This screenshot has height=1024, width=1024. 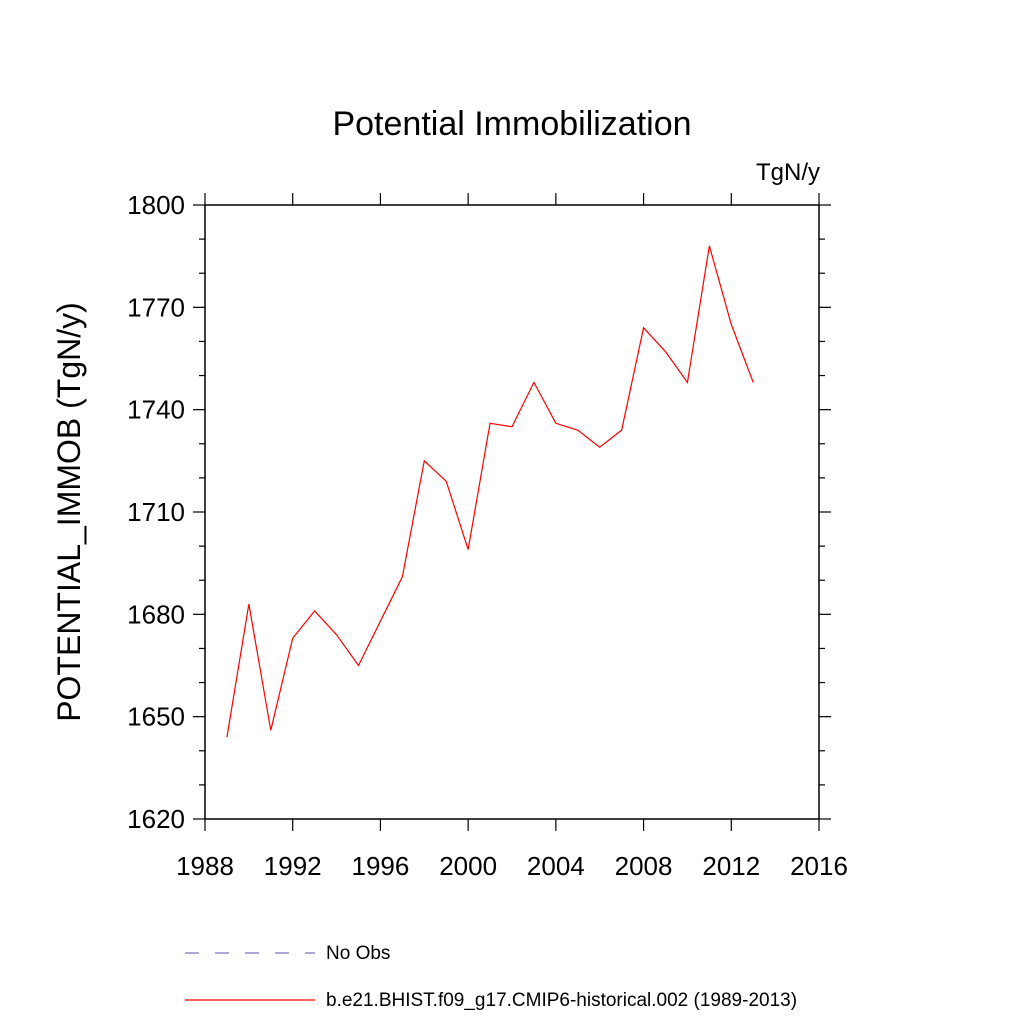 What do you see at coordinates (644, 866) in the screenshot?
I see `x-tick-label: 2008` at bounding box center [644, 866].